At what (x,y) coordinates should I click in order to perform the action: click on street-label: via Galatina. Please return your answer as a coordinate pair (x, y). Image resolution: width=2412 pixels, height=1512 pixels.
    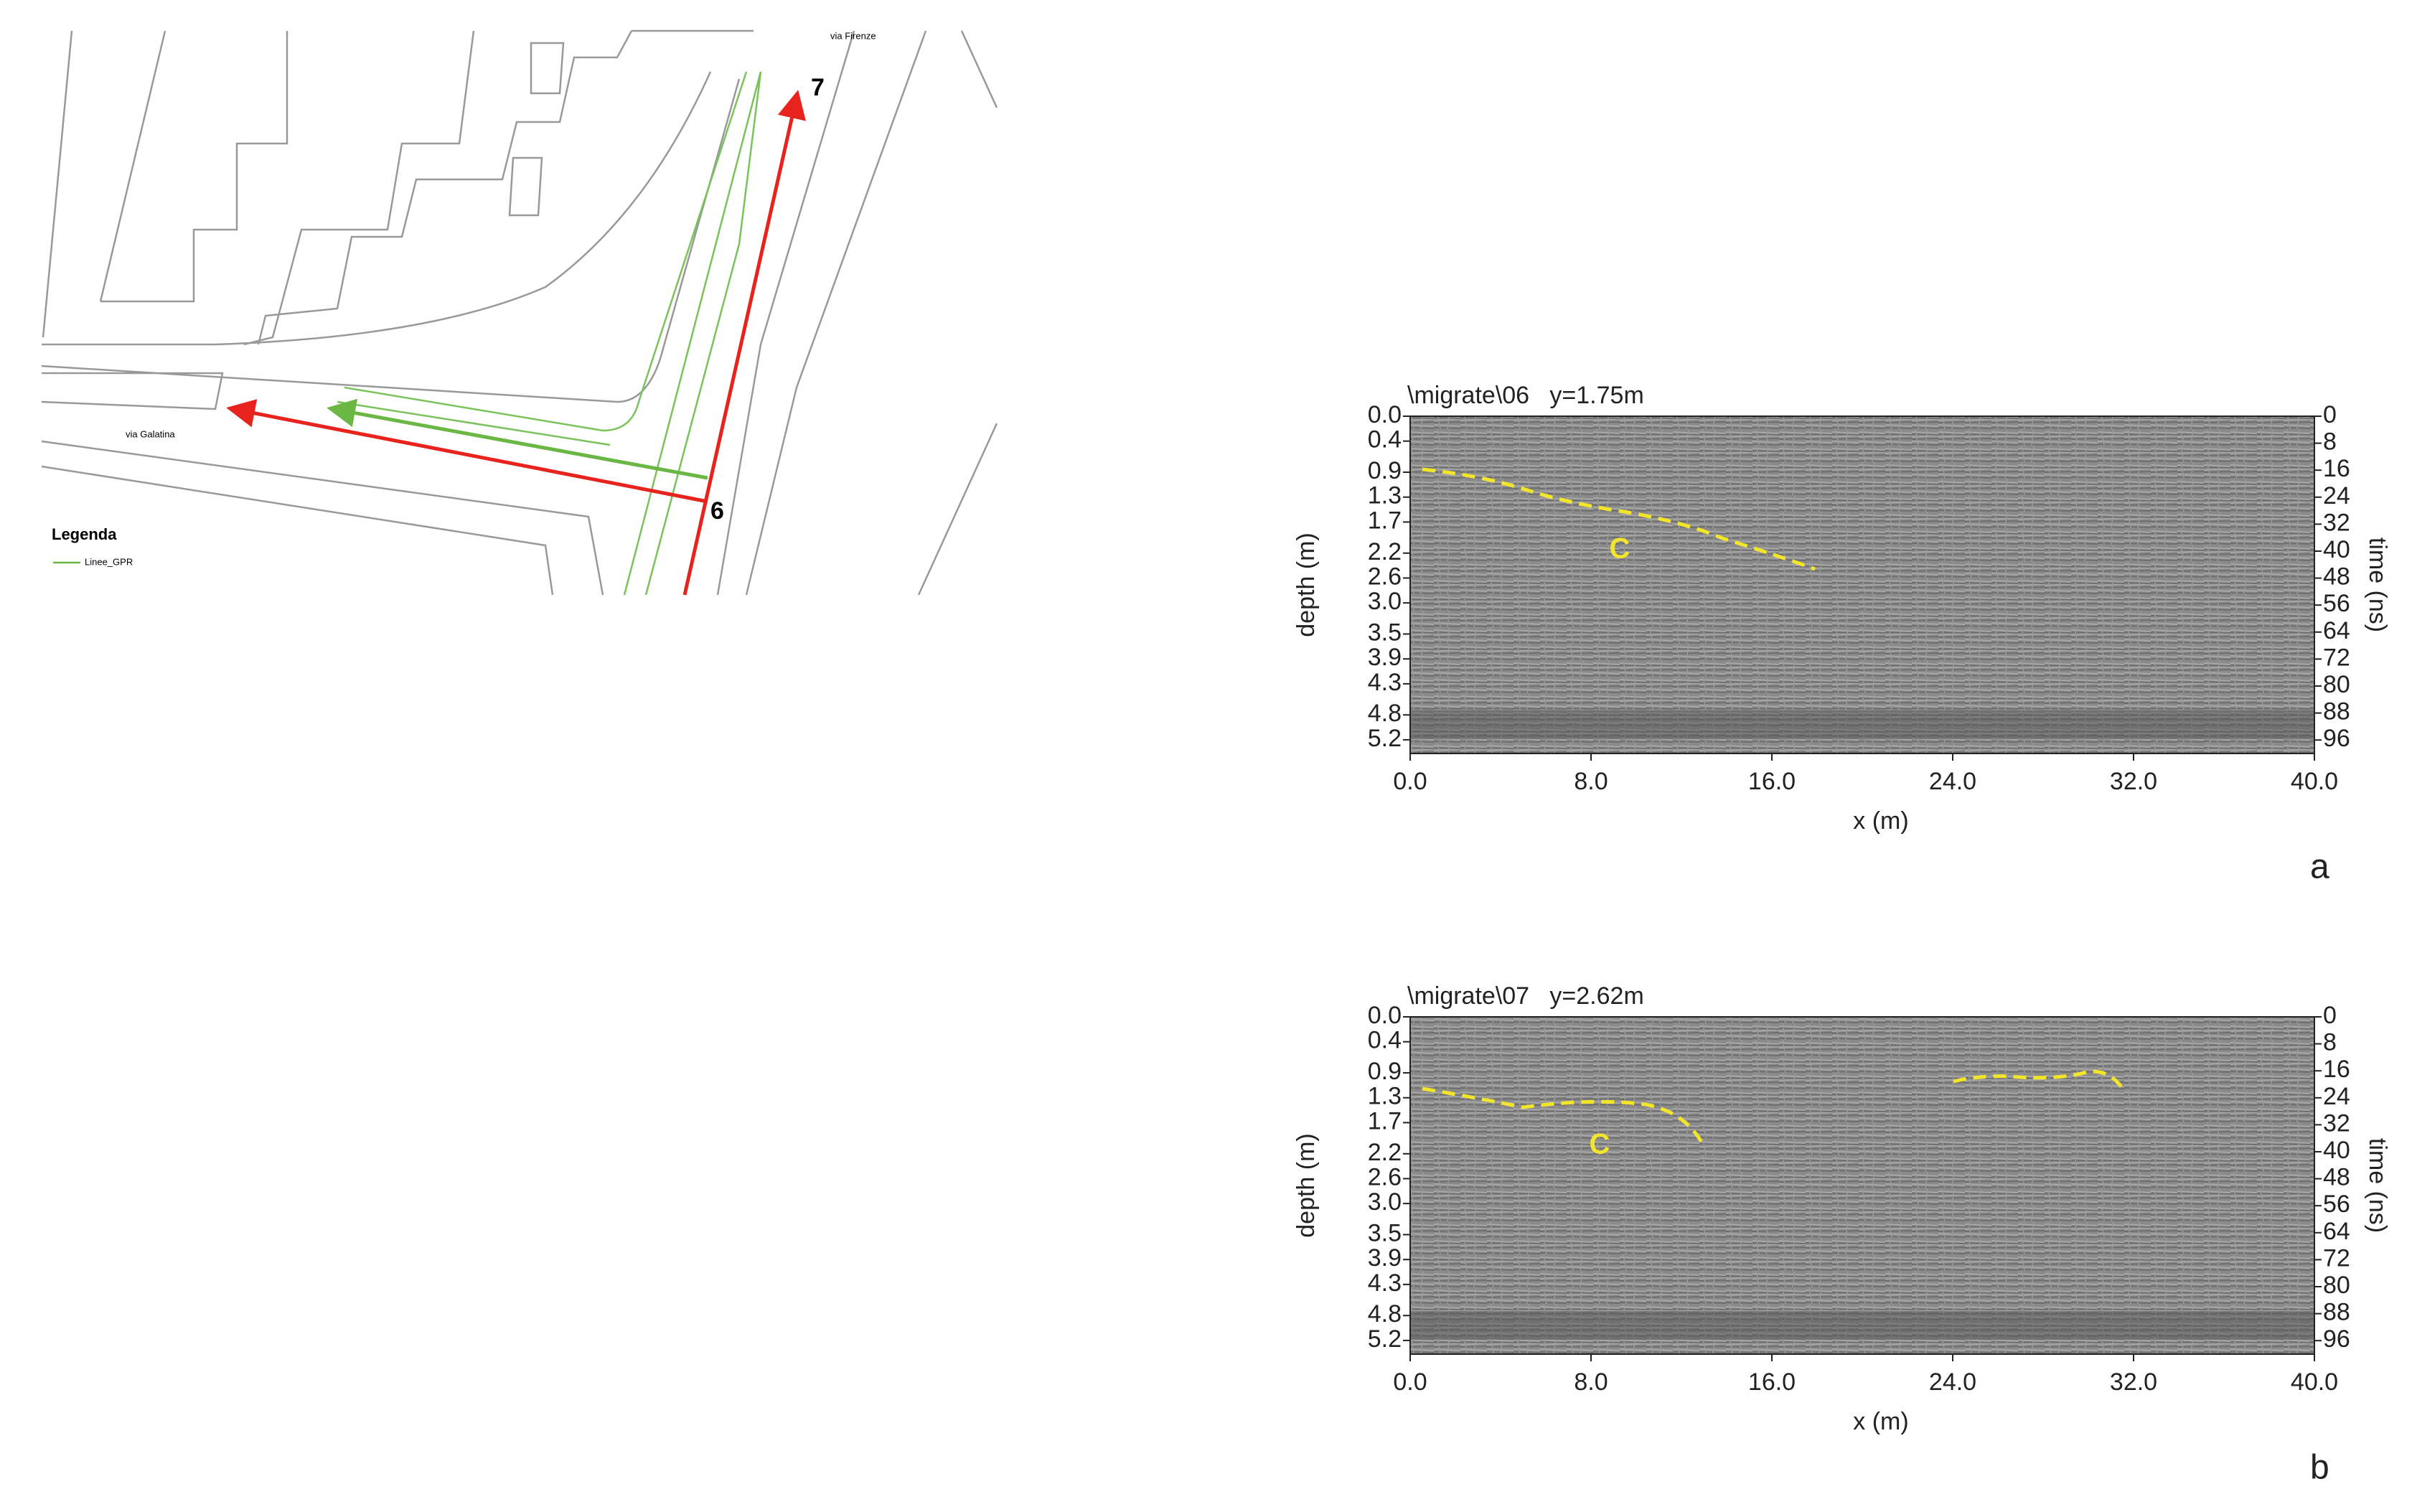
    Looking at the image, I should click on (150, 434).